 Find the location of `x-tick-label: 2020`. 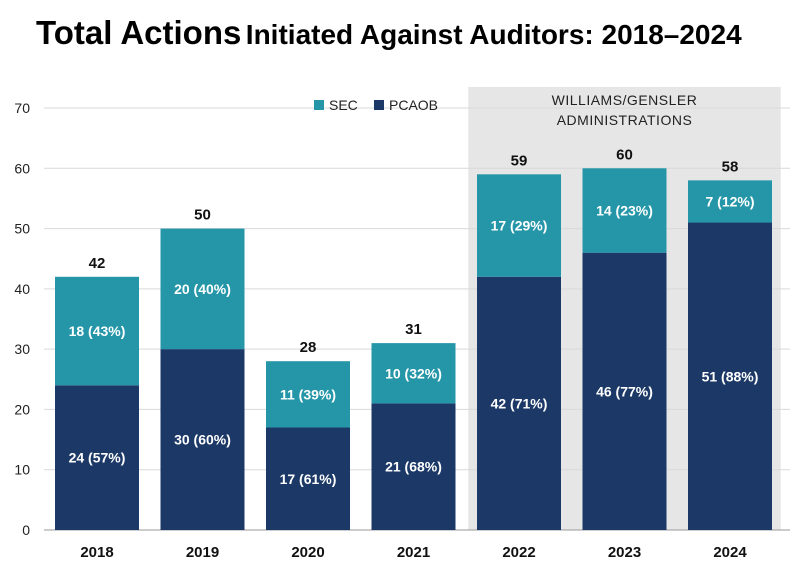

x-tick-label: 2020 is located at coordinates (307, 552).